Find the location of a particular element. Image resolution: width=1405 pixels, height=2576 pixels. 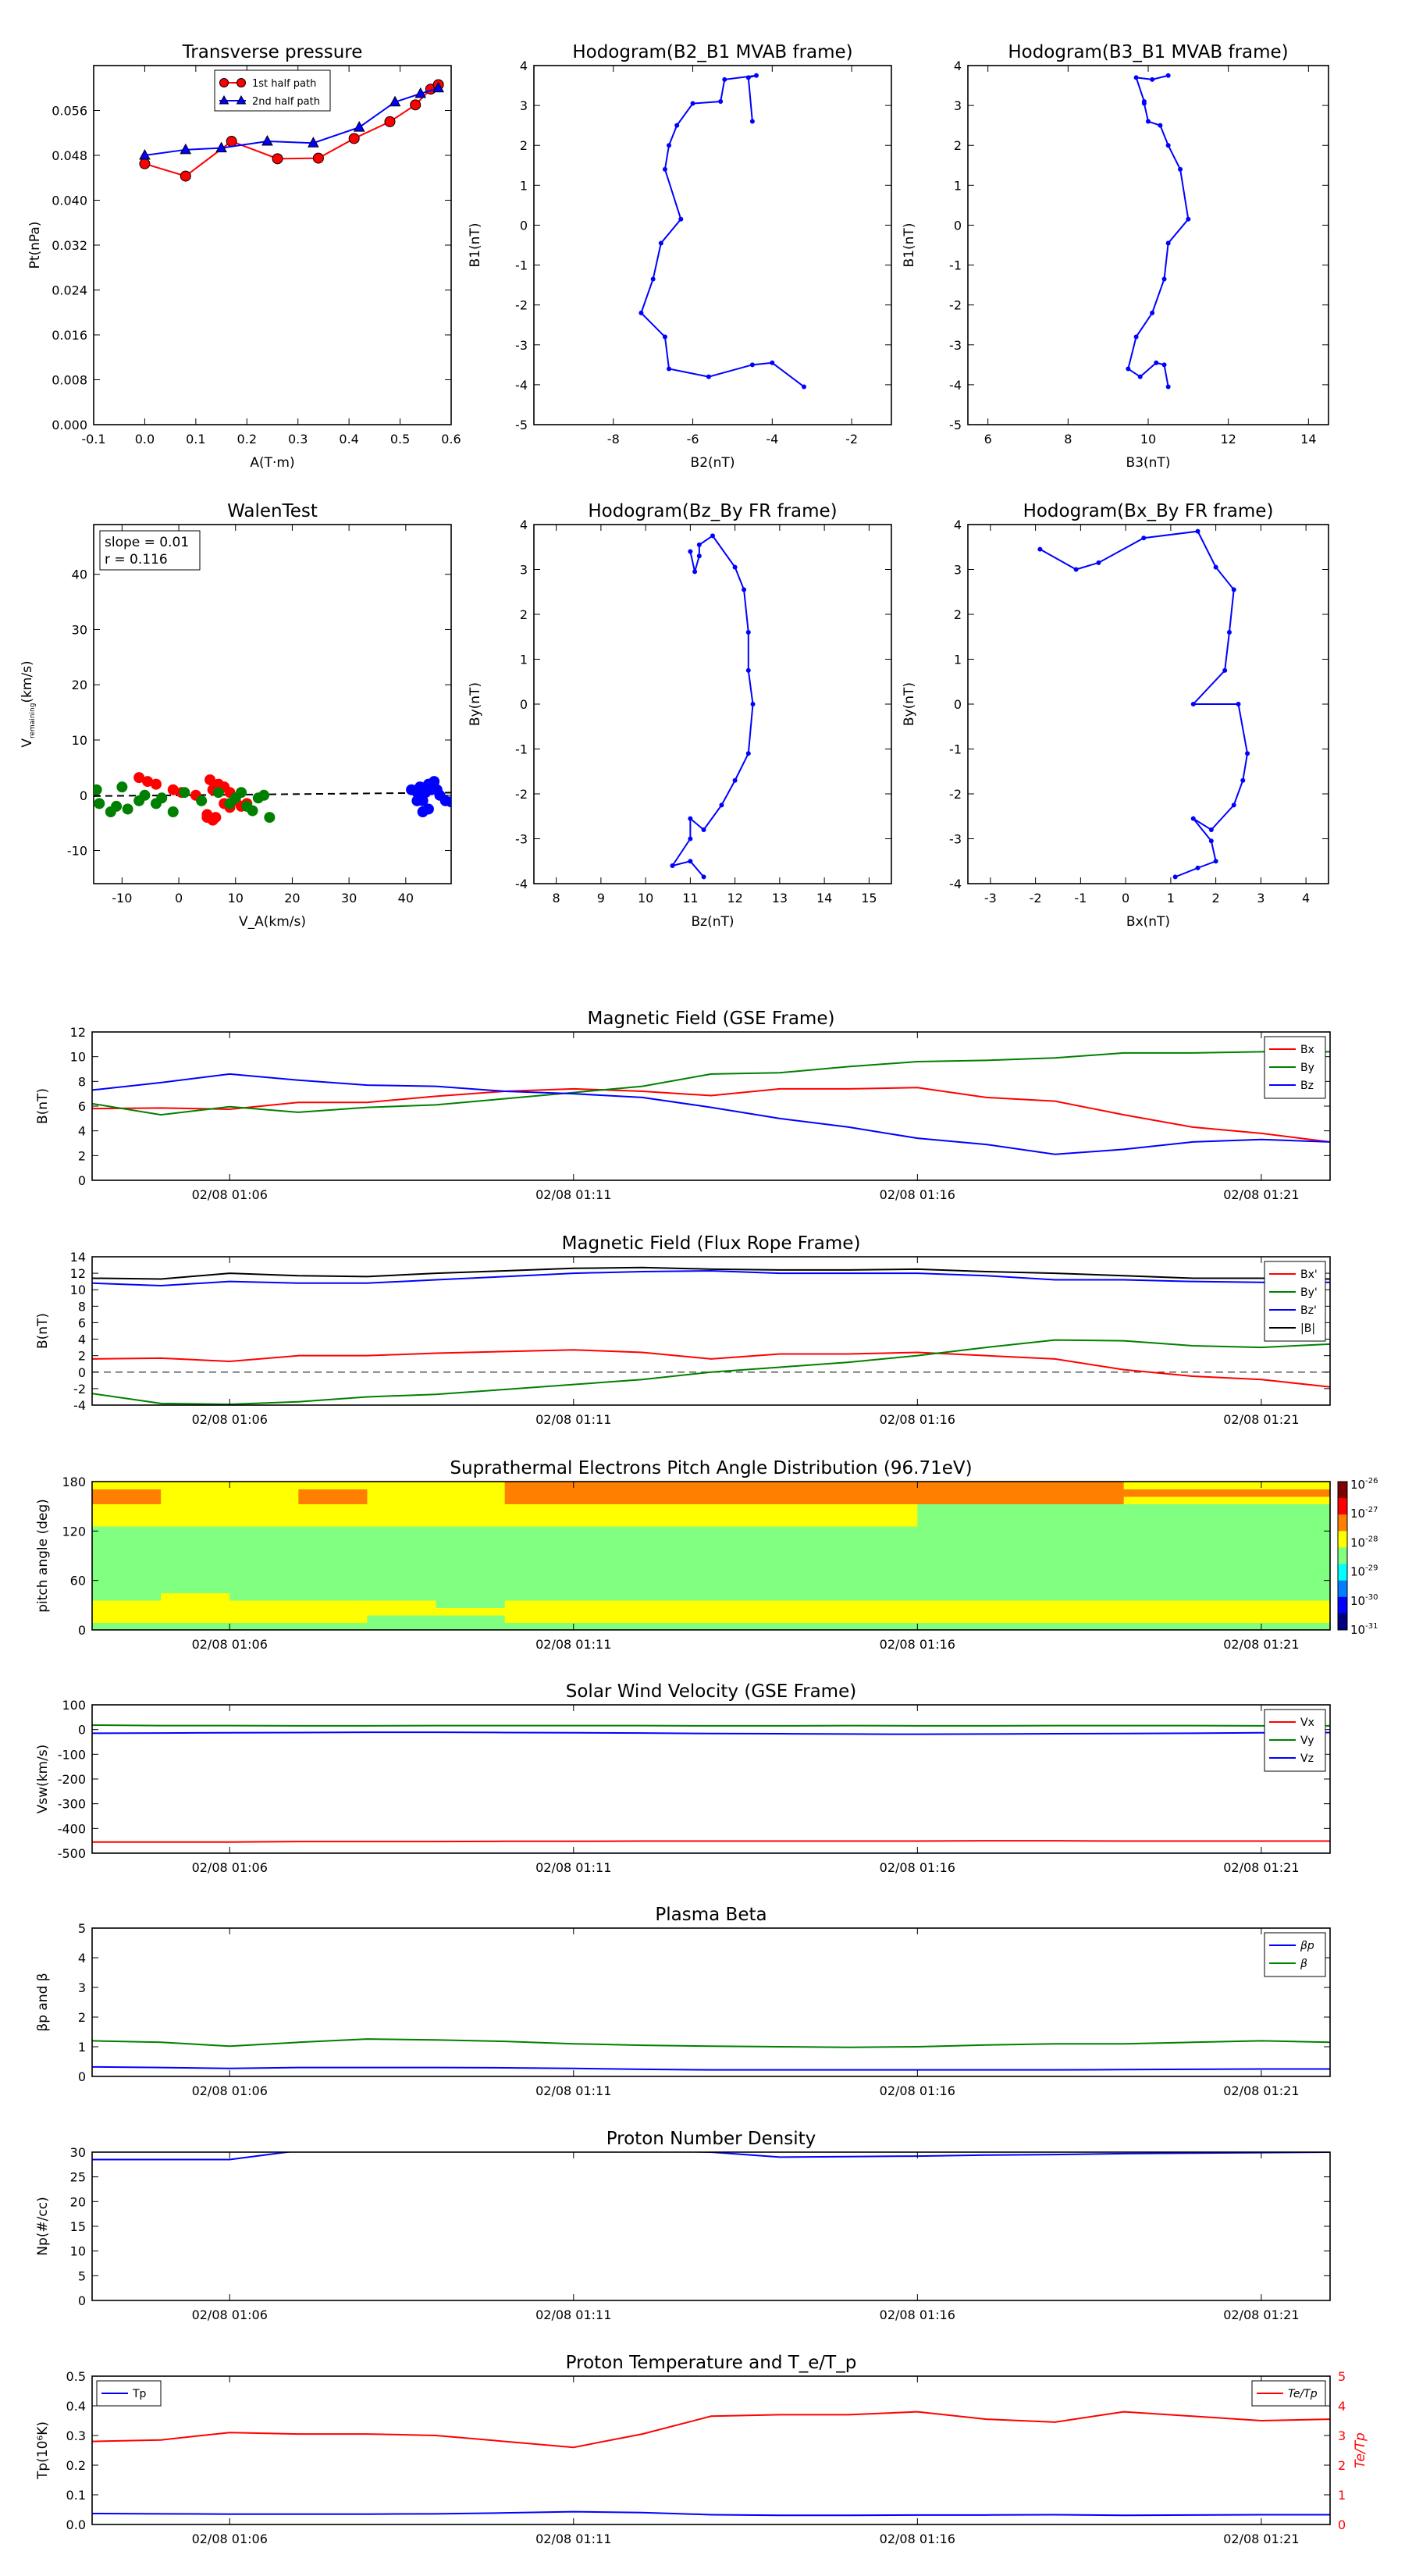

pt-xlabel: A(T·m) is located at coordinates (272, 463).